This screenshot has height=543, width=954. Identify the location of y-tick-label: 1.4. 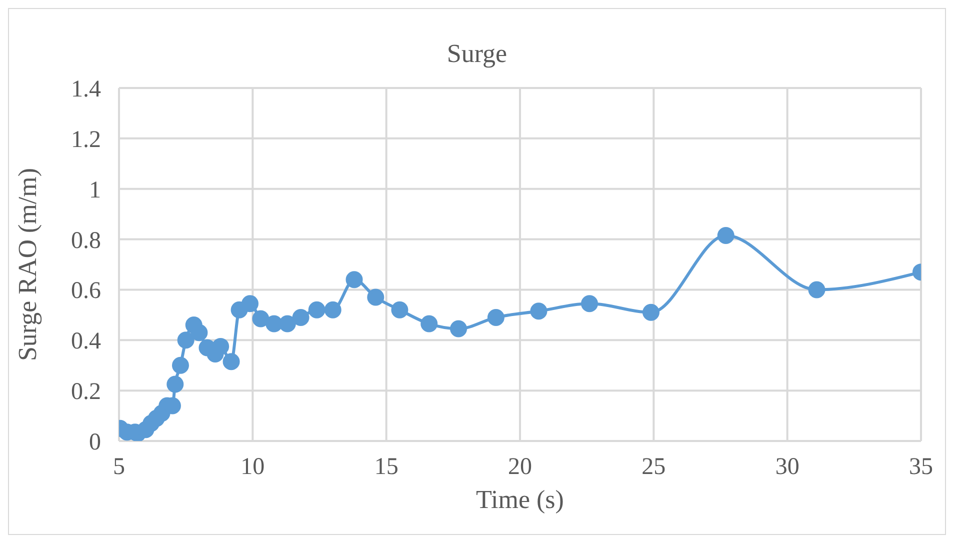
(86, 89).